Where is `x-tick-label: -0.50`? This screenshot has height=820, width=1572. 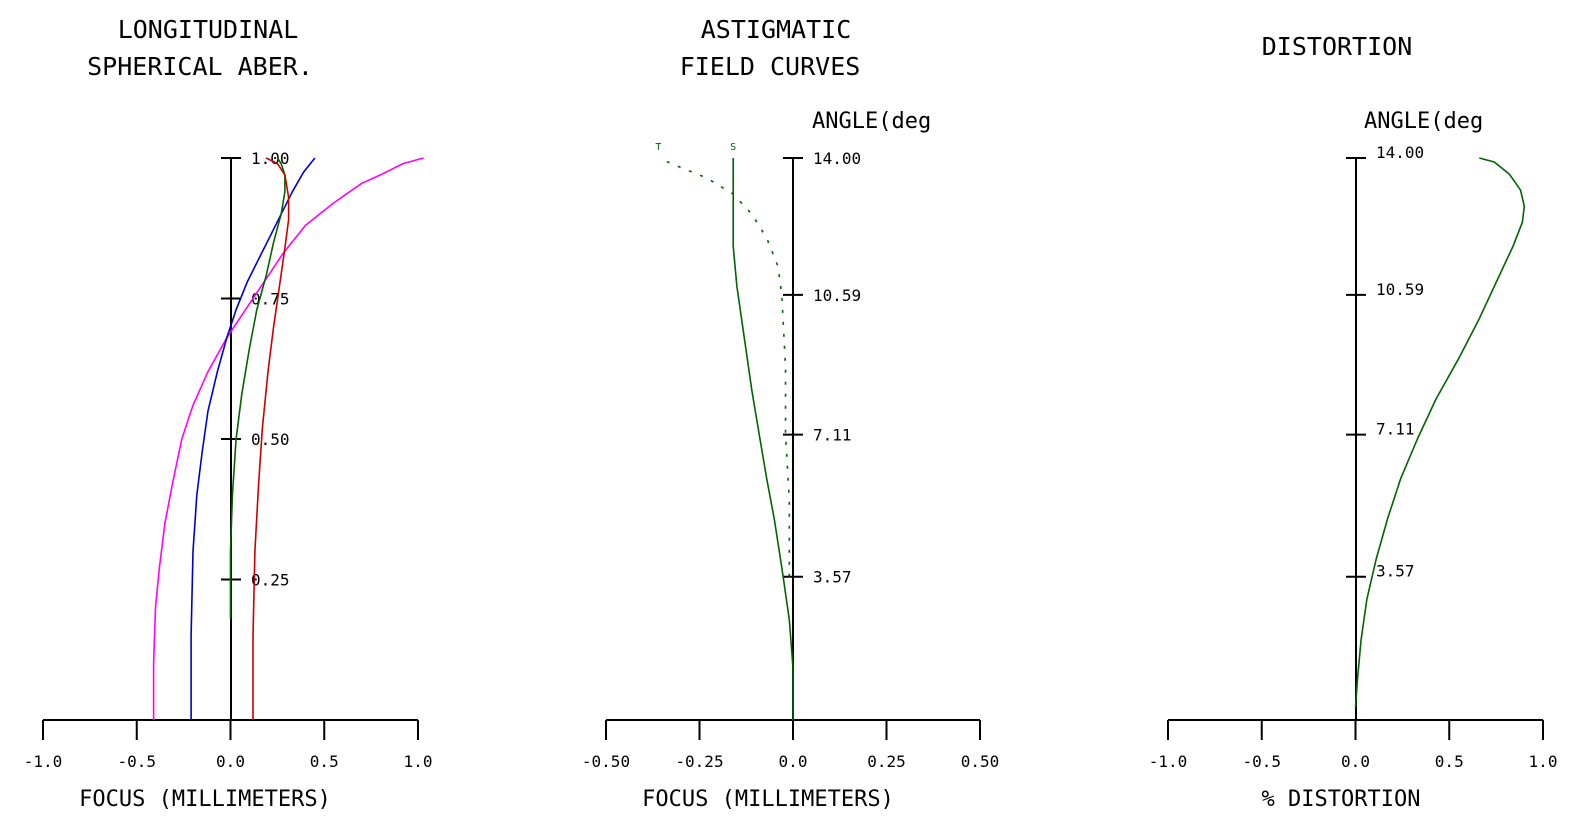
x-tick-label: -0.50 is located at coordinates (606, 761).